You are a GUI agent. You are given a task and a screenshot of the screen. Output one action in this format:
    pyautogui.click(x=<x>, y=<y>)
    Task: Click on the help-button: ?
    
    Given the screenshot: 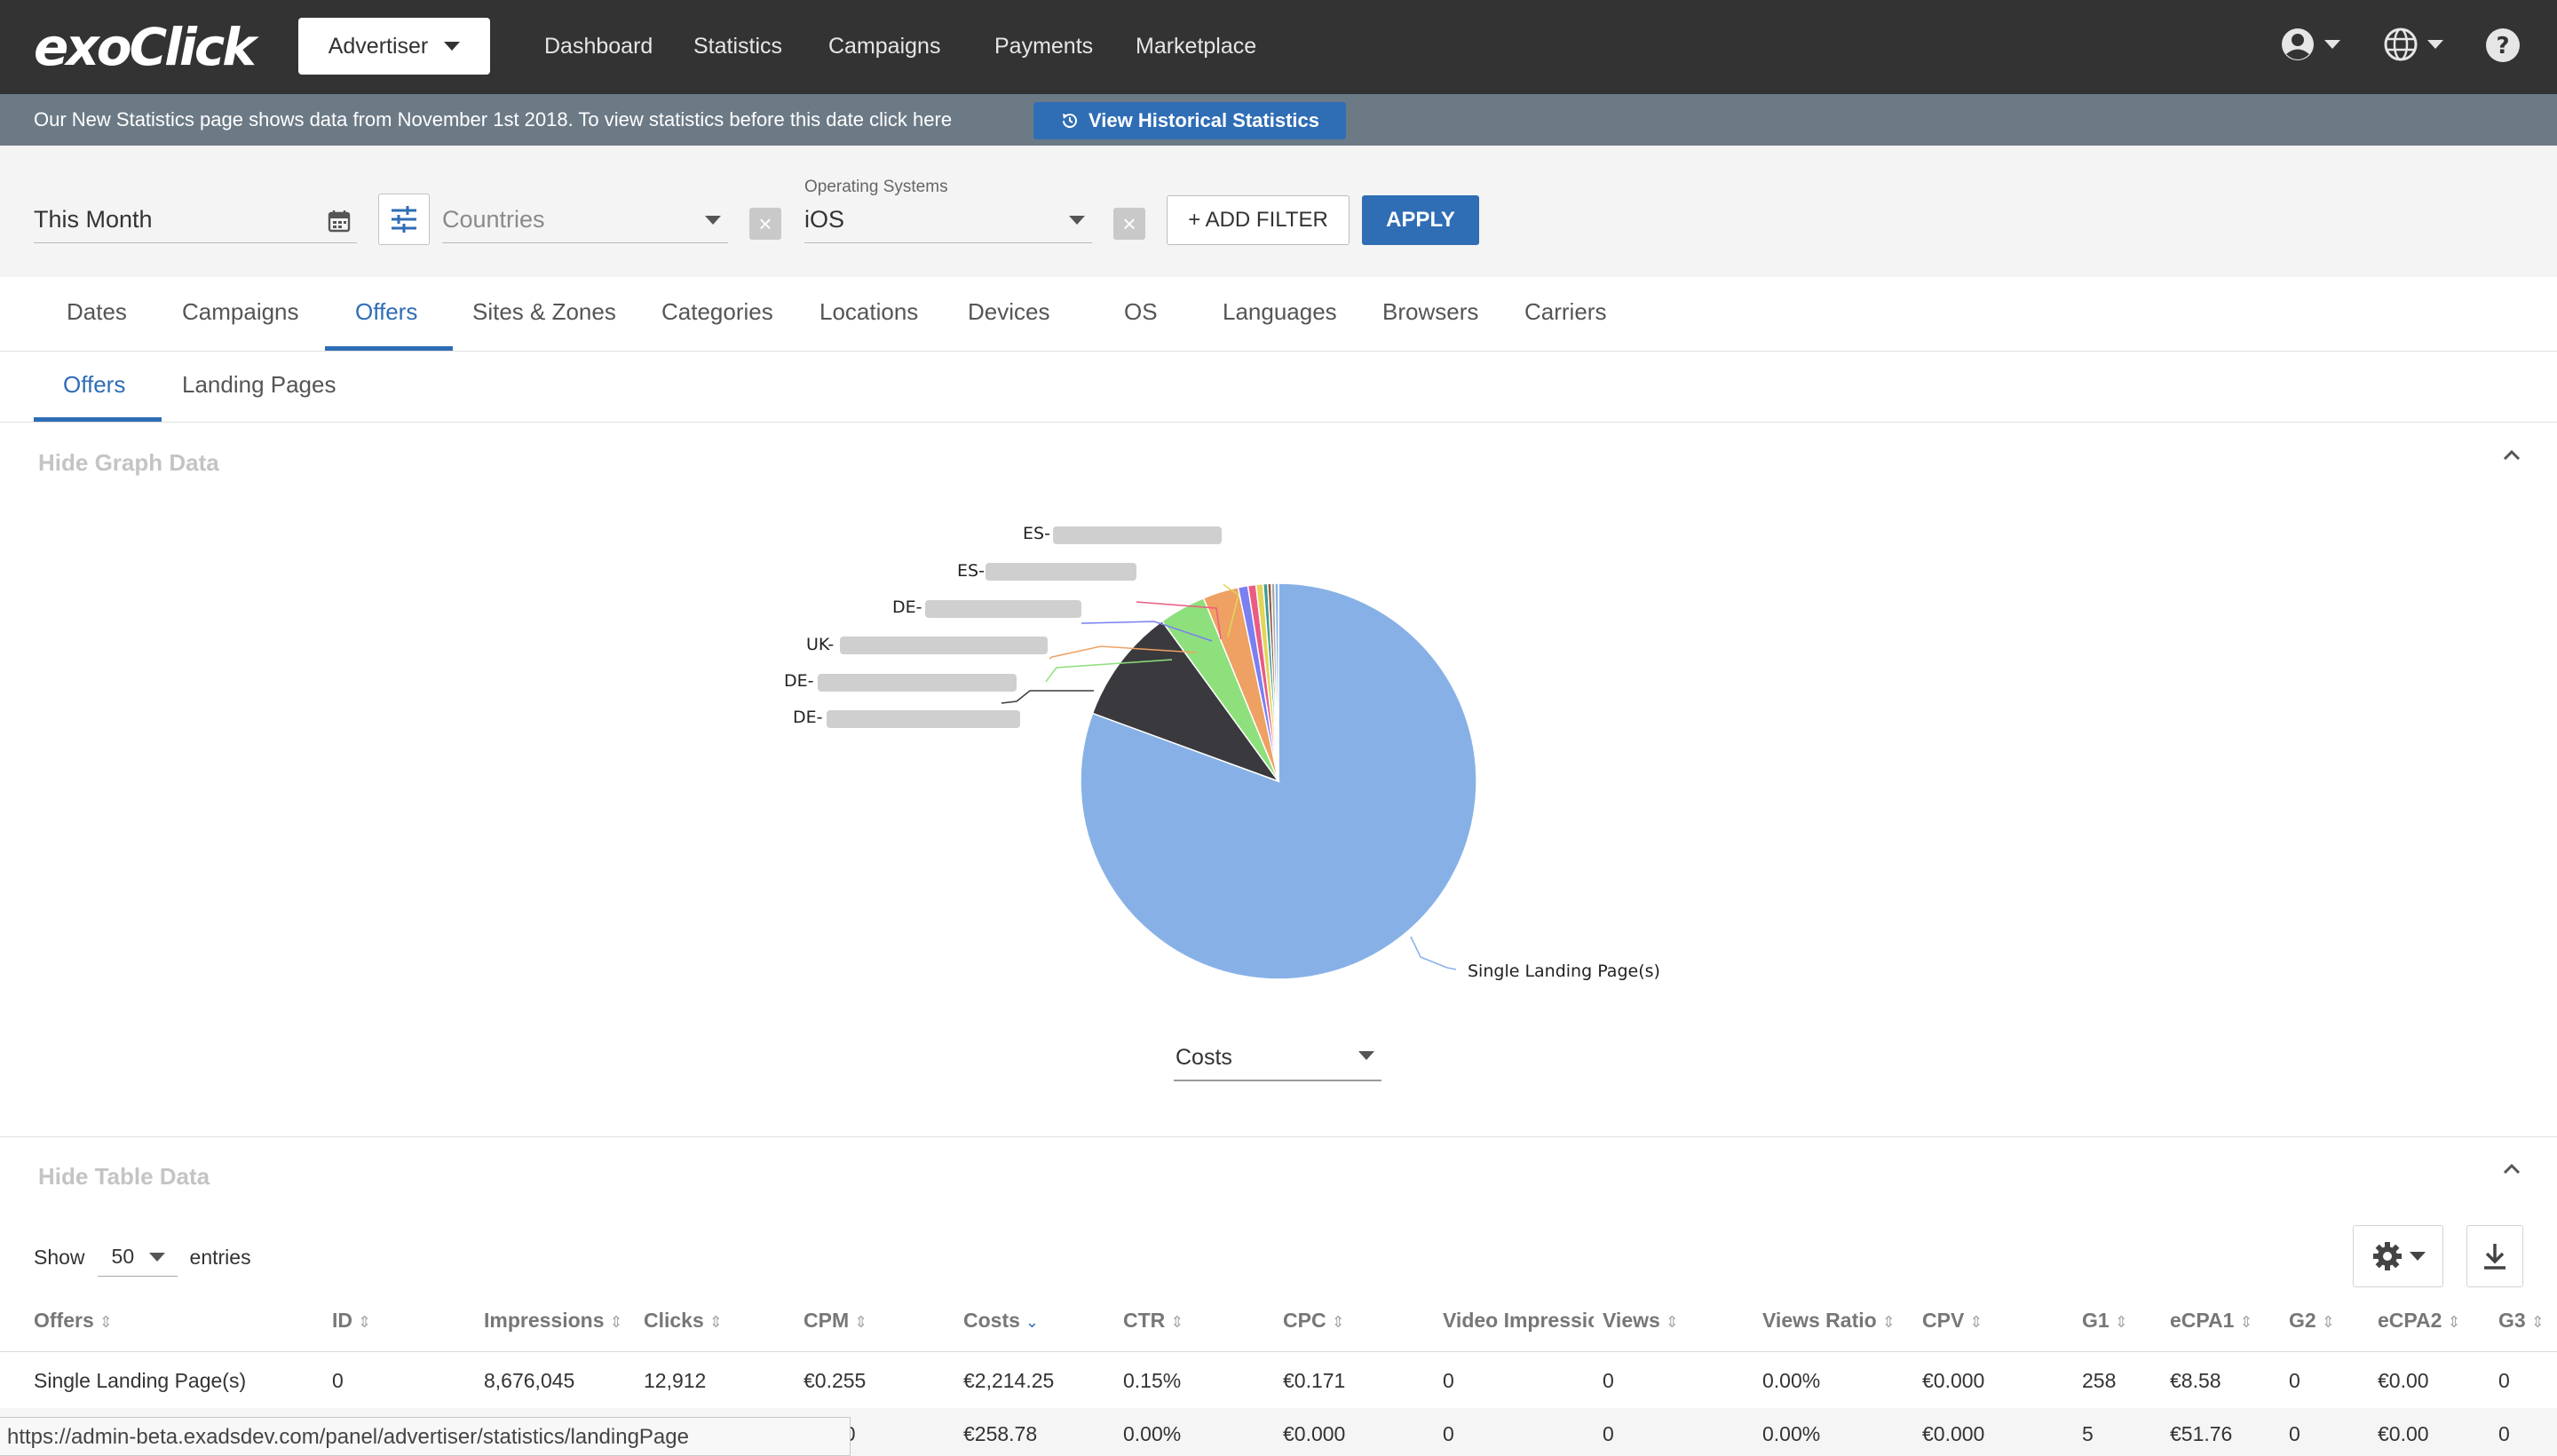 What is the action you would take?
    pyautogui.click(x=2502, y=45)
    